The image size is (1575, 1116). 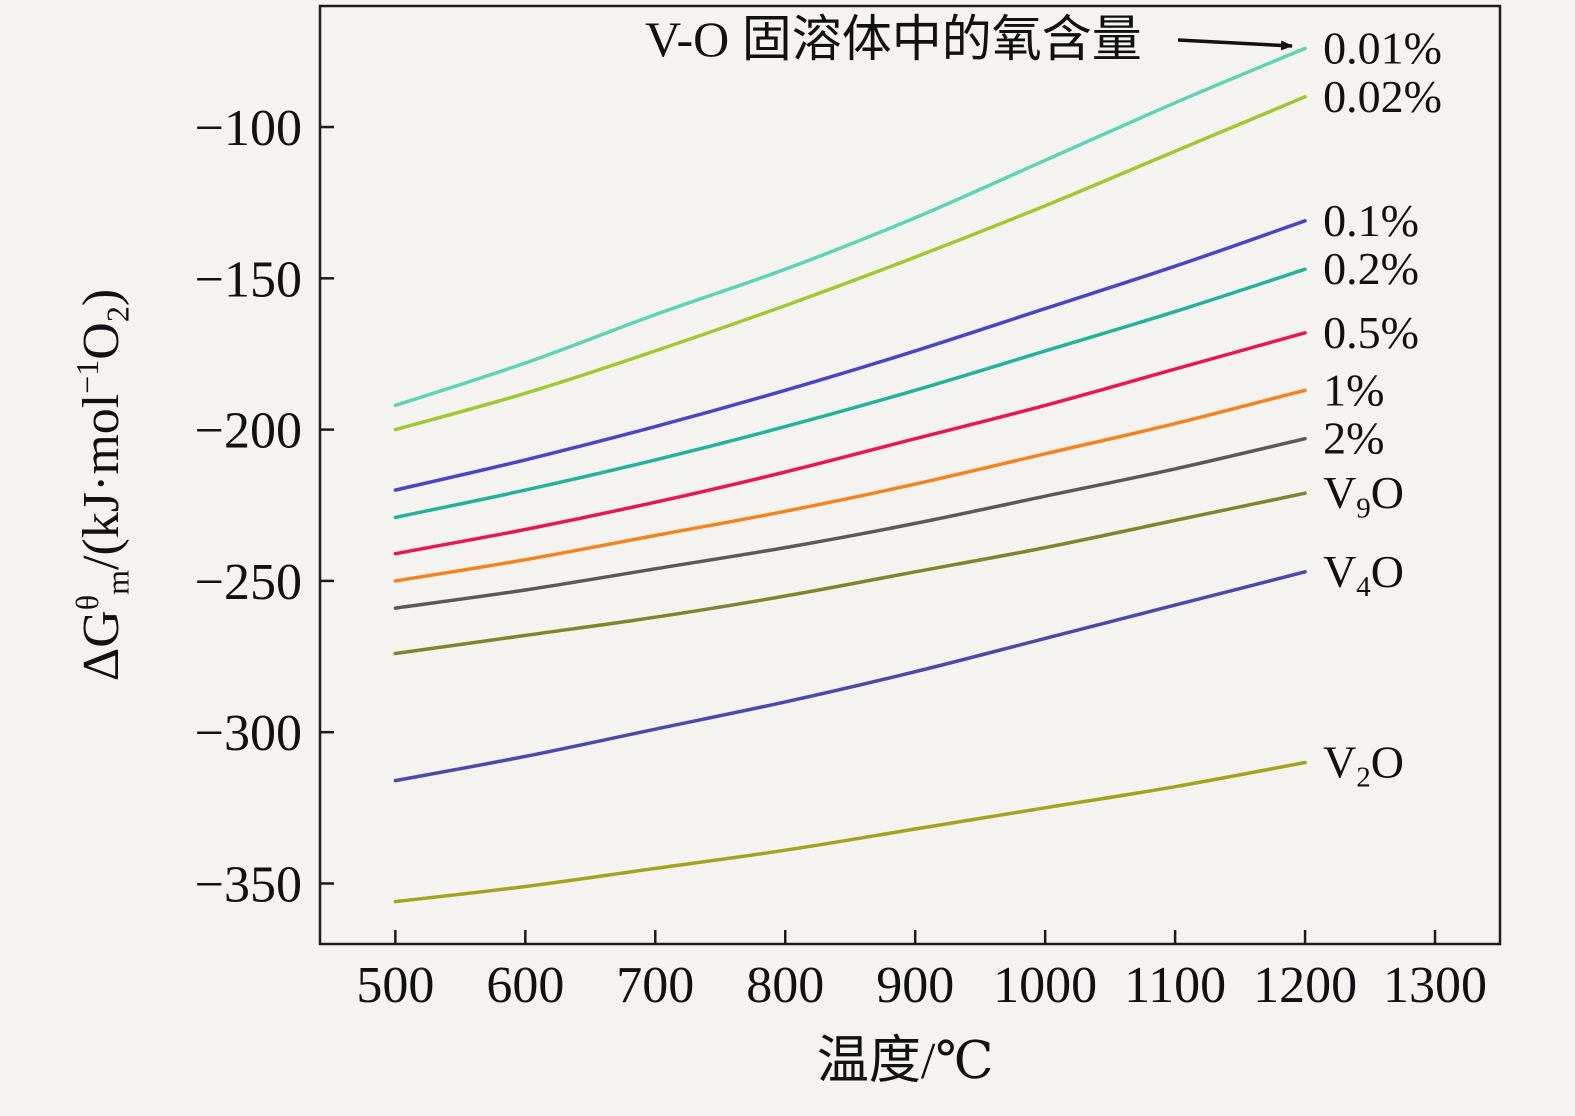 What do you see at coordinates (893, 39) in the screenshot?
I see `annotation-oxygen-content: V-O 固溶体中的氧含量` at bounding box center [893, 39].